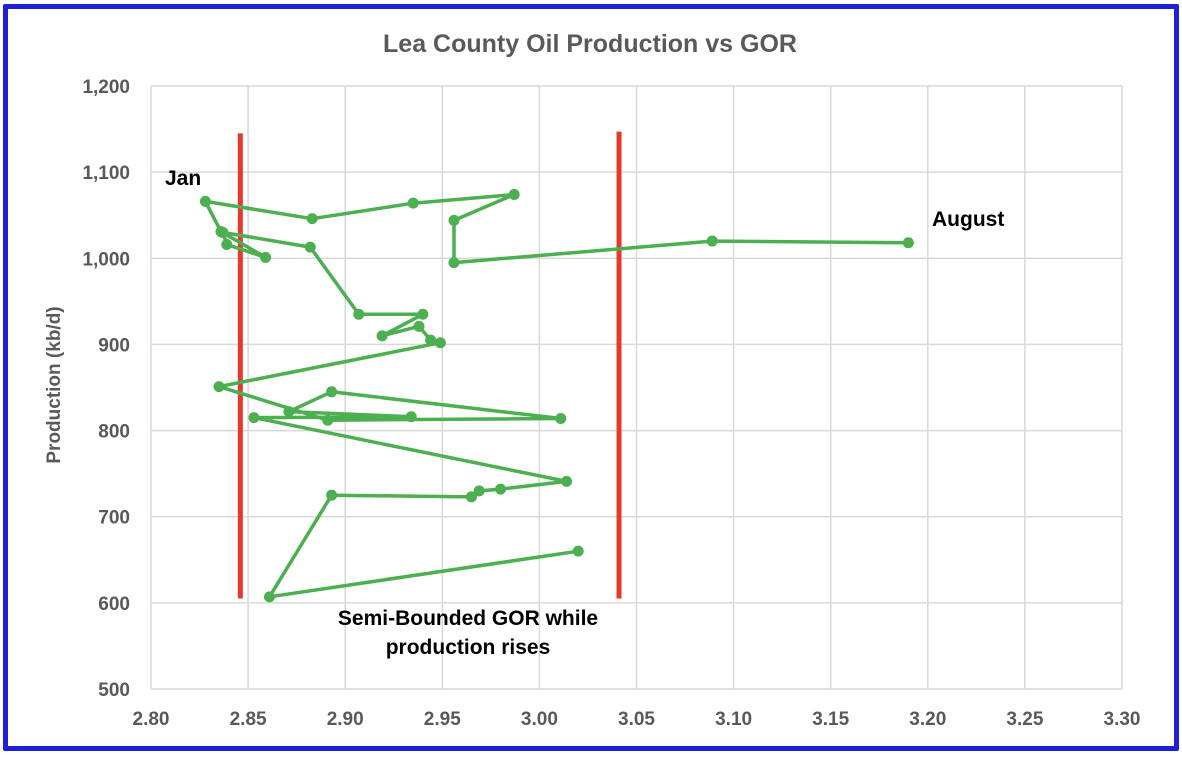 This screenshot has width=1182, height=758. I want to click on x-tick-label: 2.95, so click(442, 719).